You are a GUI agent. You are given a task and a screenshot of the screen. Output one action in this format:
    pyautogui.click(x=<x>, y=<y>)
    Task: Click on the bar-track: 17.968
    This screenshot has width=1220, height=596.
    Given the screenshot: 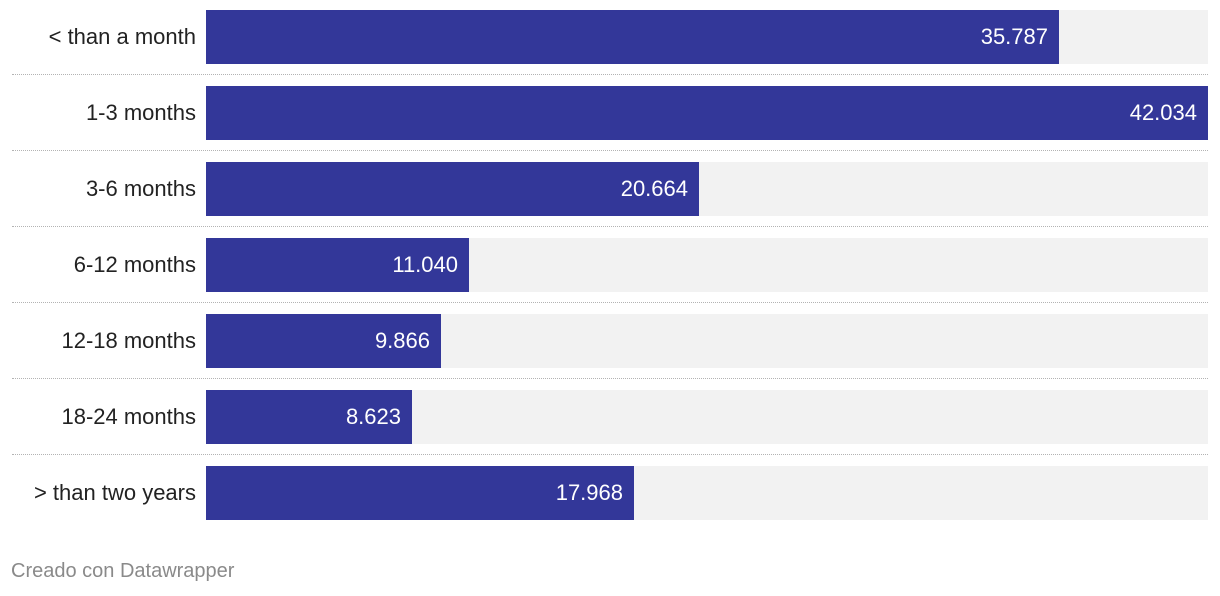 What is the action you would take?
    pyautogui.click(x=707, y=493)
    